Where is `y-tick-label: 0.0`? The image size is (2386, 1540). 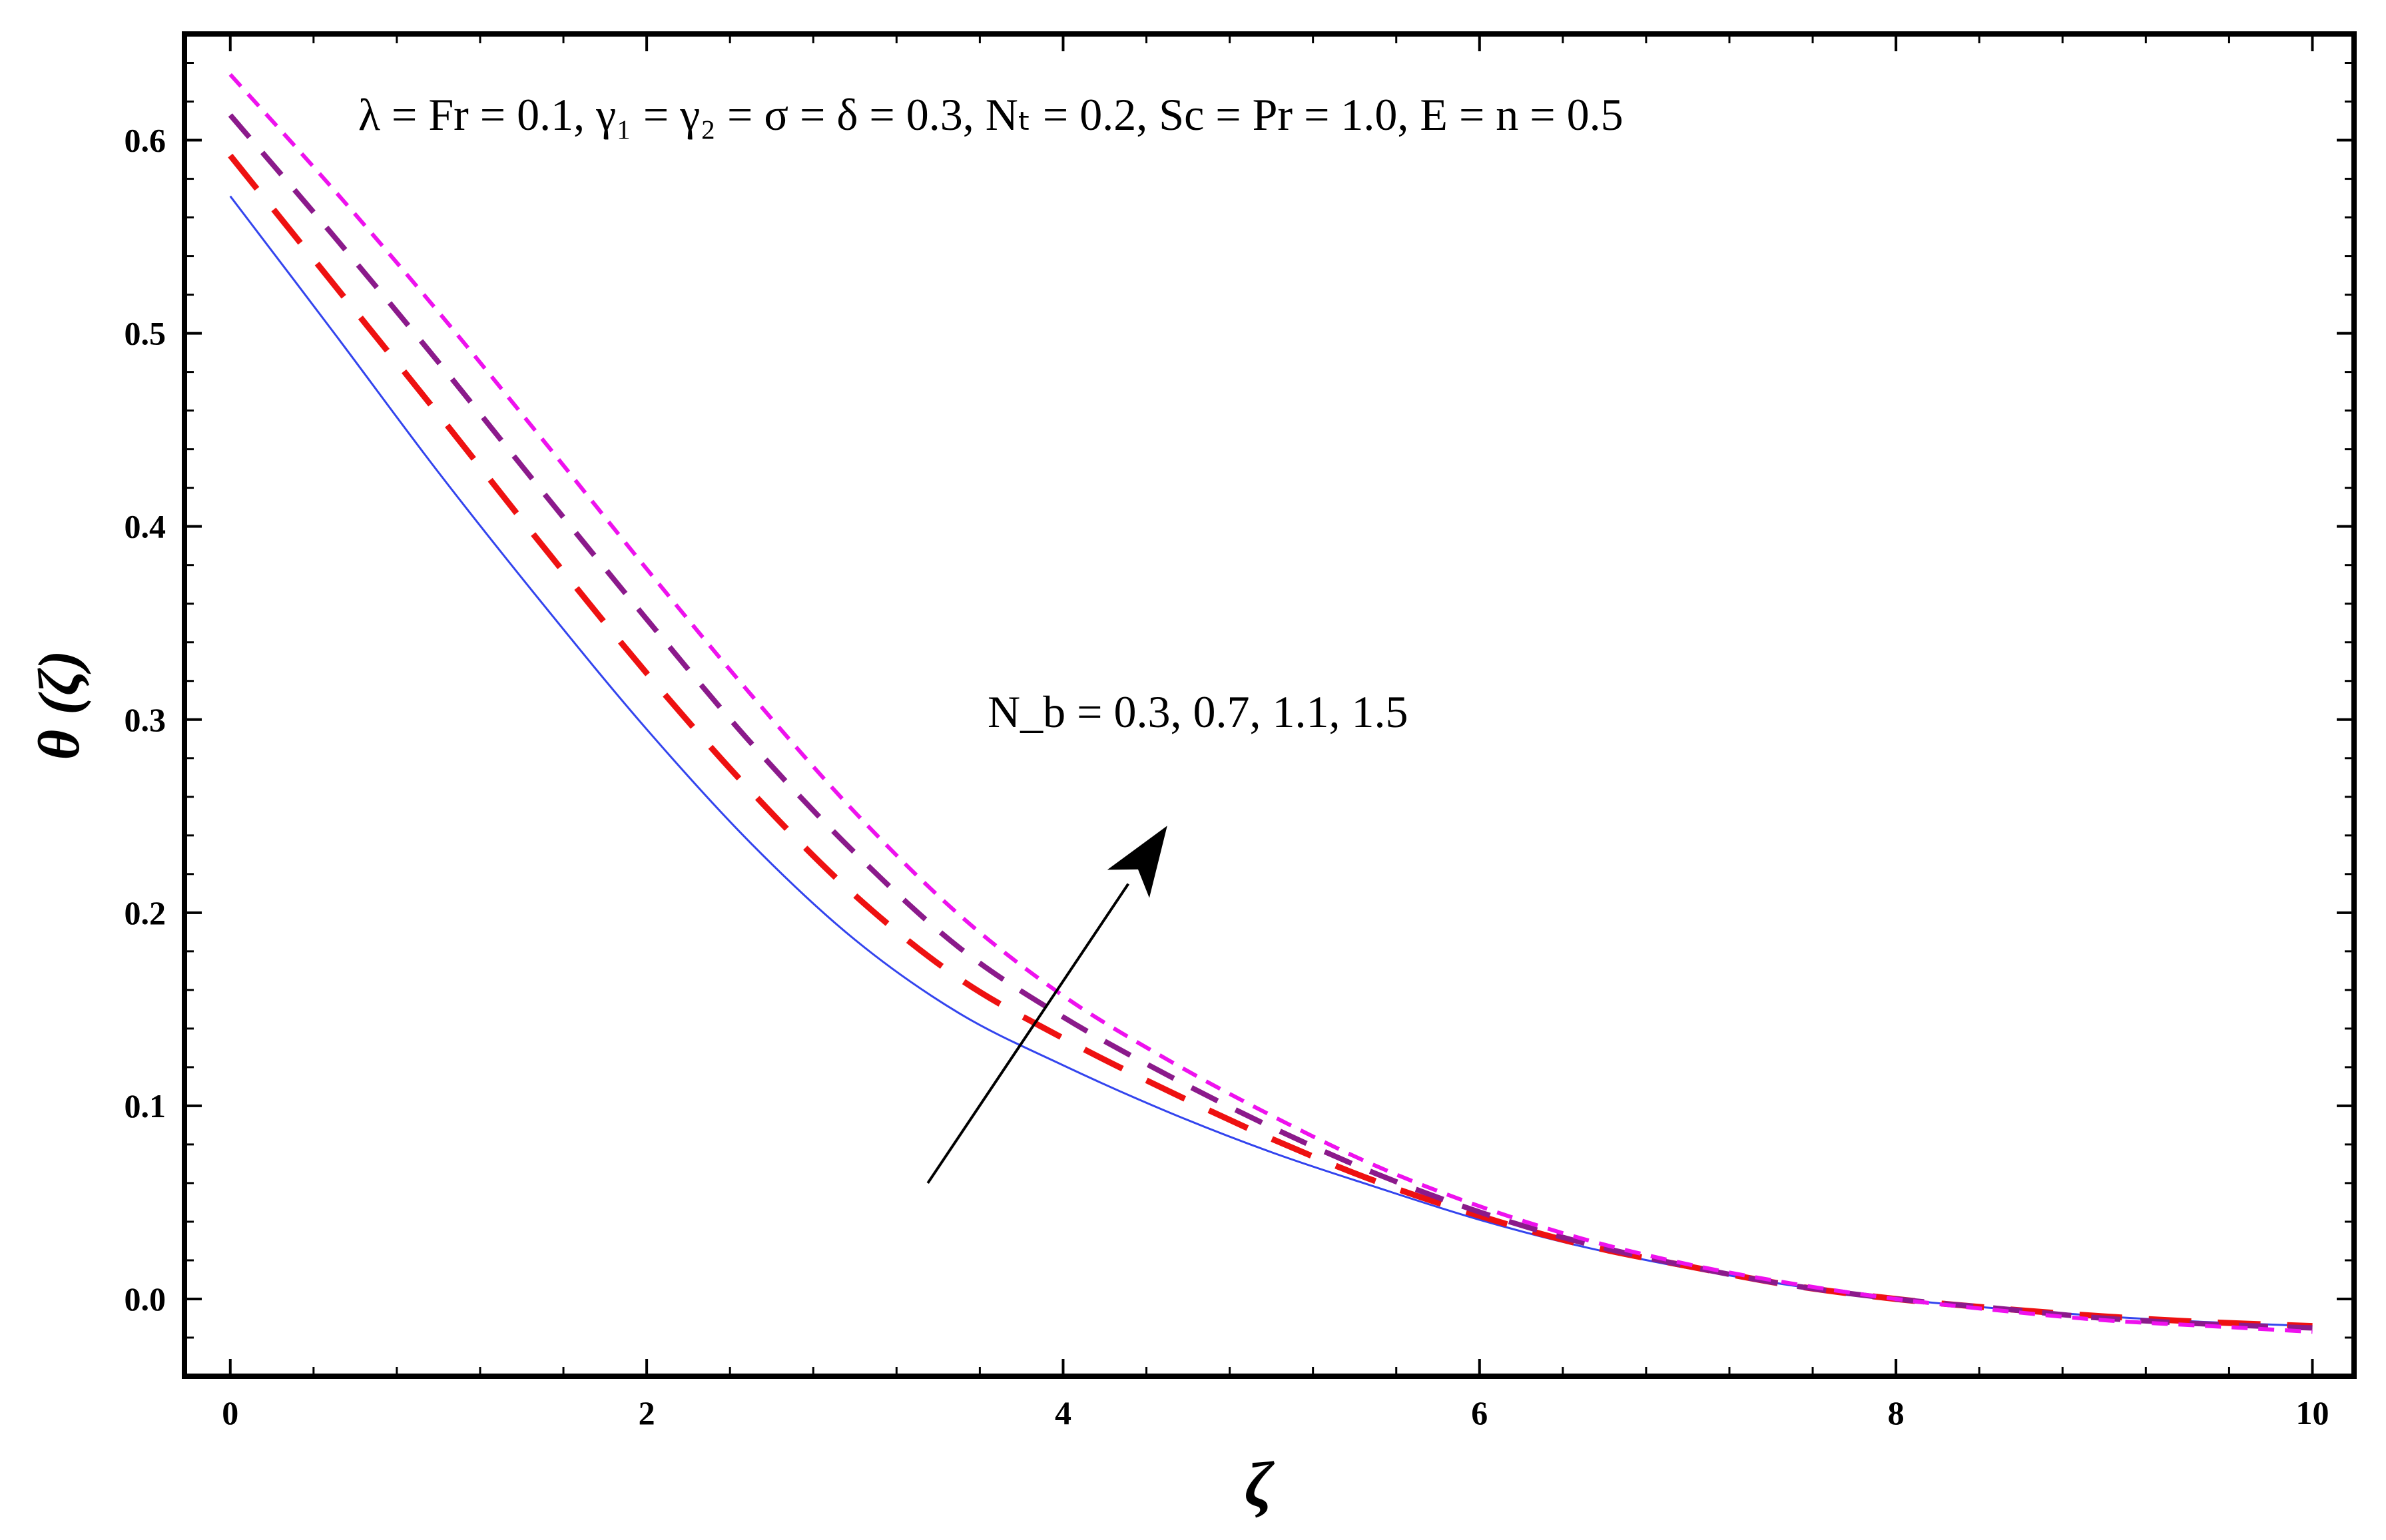 y-tick-label: 0.0 is located at coordinates (145, 1299).